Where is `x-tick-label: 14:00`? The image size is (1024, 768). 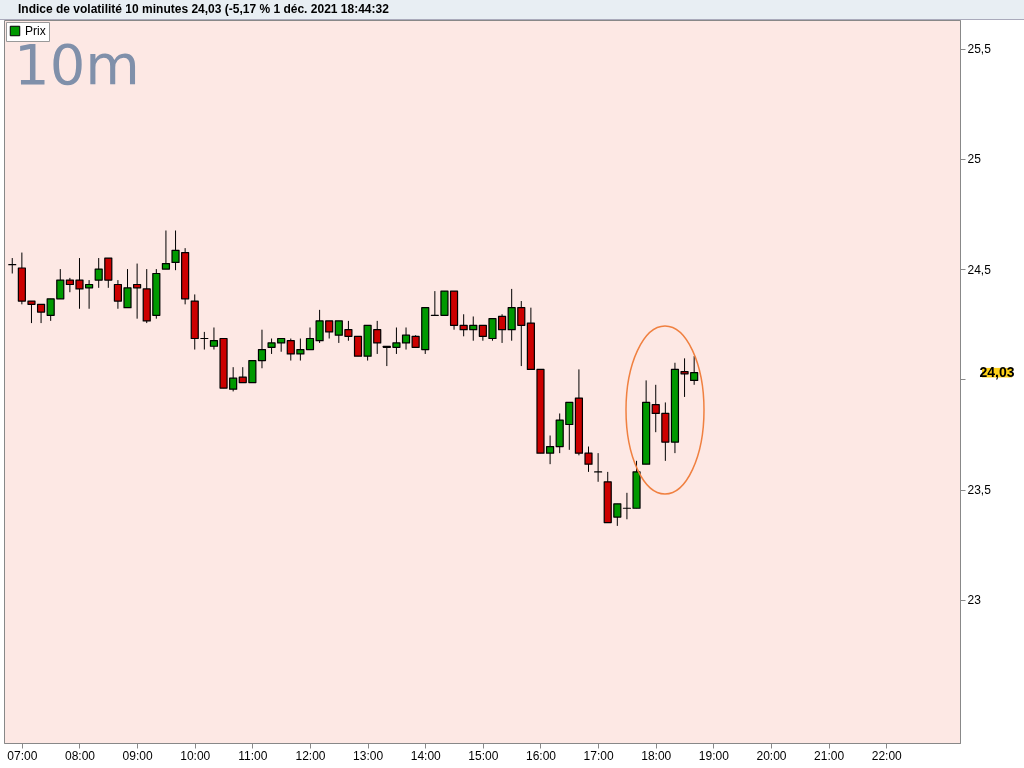 x-tick-label: 14:00 is located at coordinates (426, 755).